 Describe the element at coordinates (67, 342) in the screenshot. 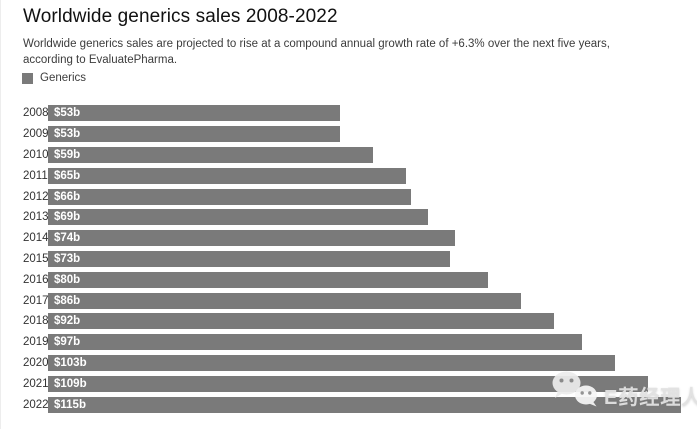

I see `bar-value-label: $97b` at that location.